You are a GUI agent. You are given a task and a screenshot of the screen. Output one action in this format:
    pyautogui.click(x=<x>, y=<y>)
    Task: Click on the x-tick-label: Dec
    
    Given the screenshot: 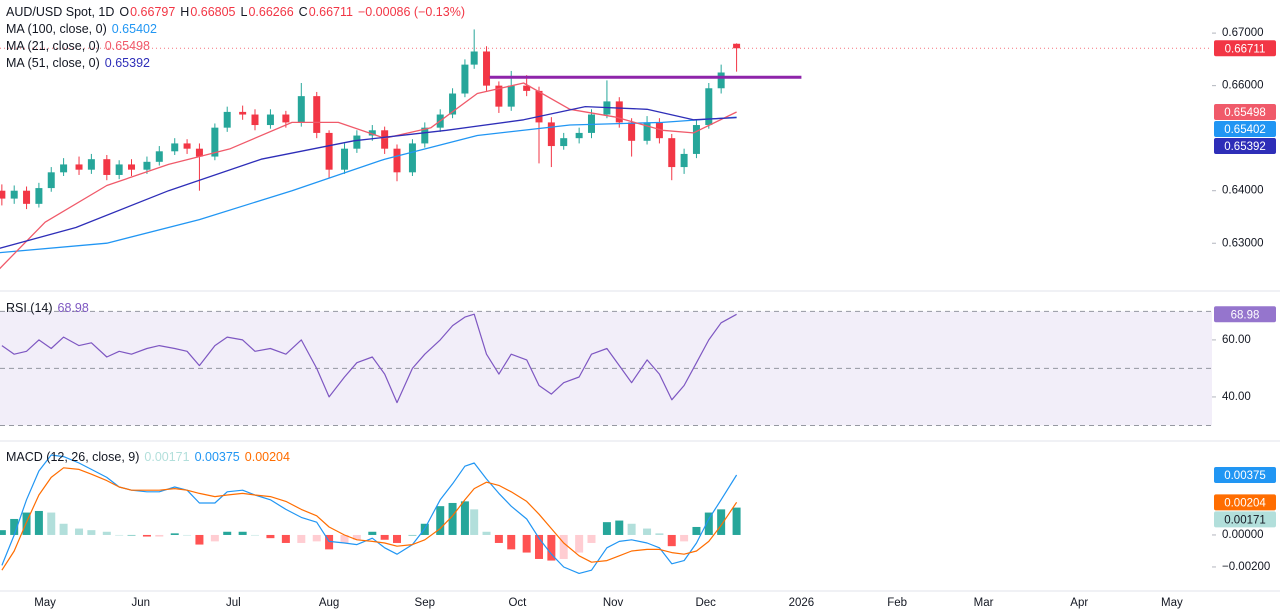 What is the action you would take?
    pyautogui.click(x=705, y=603)
    